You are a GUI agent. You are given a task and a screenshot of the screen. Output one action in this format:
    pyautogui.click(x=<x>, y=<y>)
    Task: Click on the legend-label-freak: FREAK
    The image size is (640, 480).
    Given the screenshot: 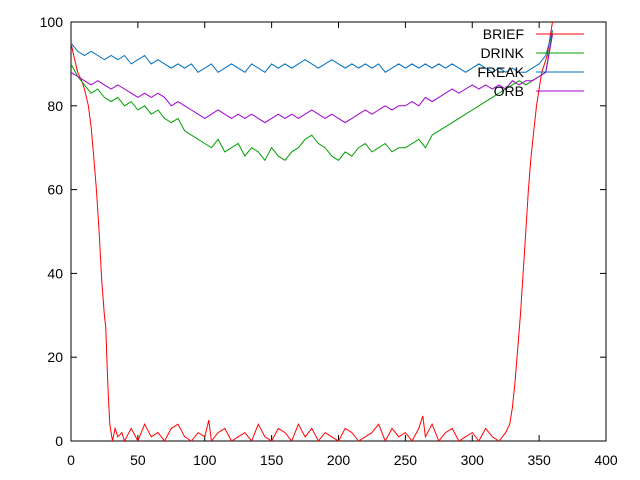 What is the action you would take?
    pyautogui.click(x=500, y=72)
    